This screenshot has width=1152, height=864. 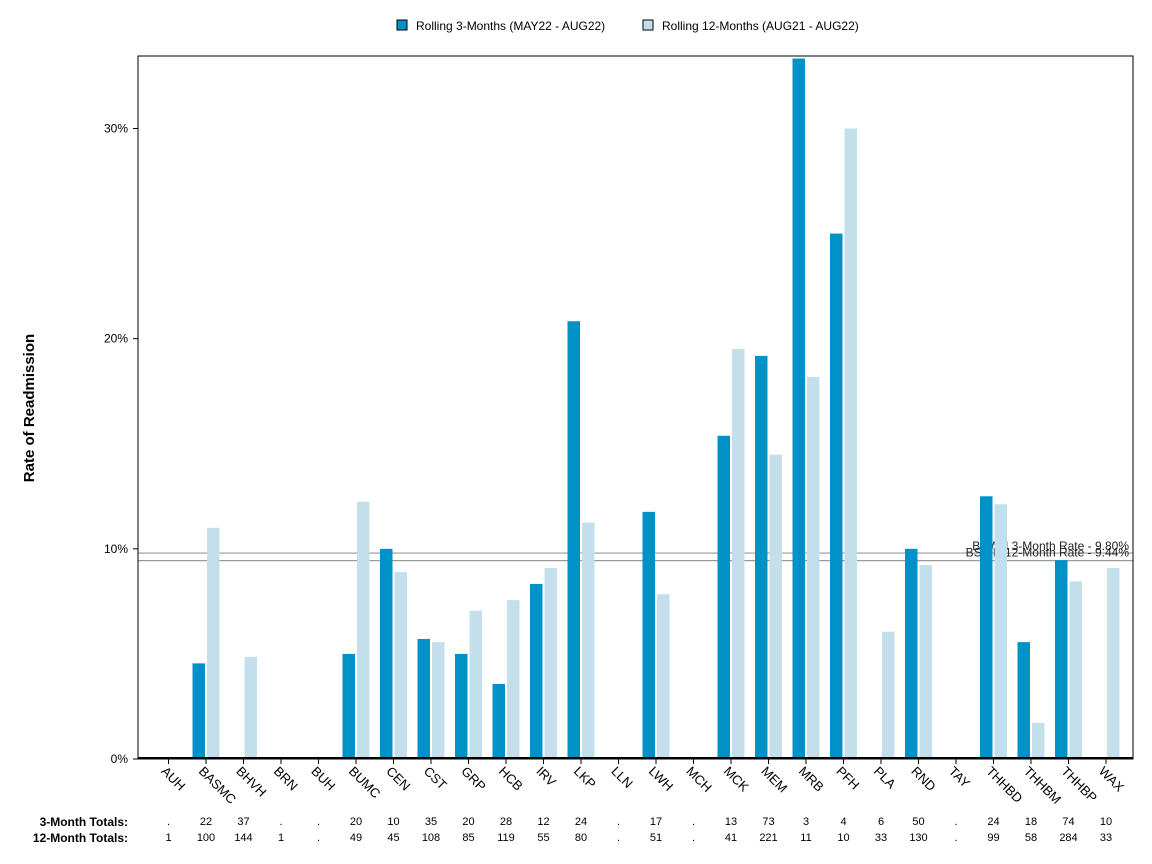 I want to click on twelve-month-total-bhvh: 144, so click(x=243, y=838).